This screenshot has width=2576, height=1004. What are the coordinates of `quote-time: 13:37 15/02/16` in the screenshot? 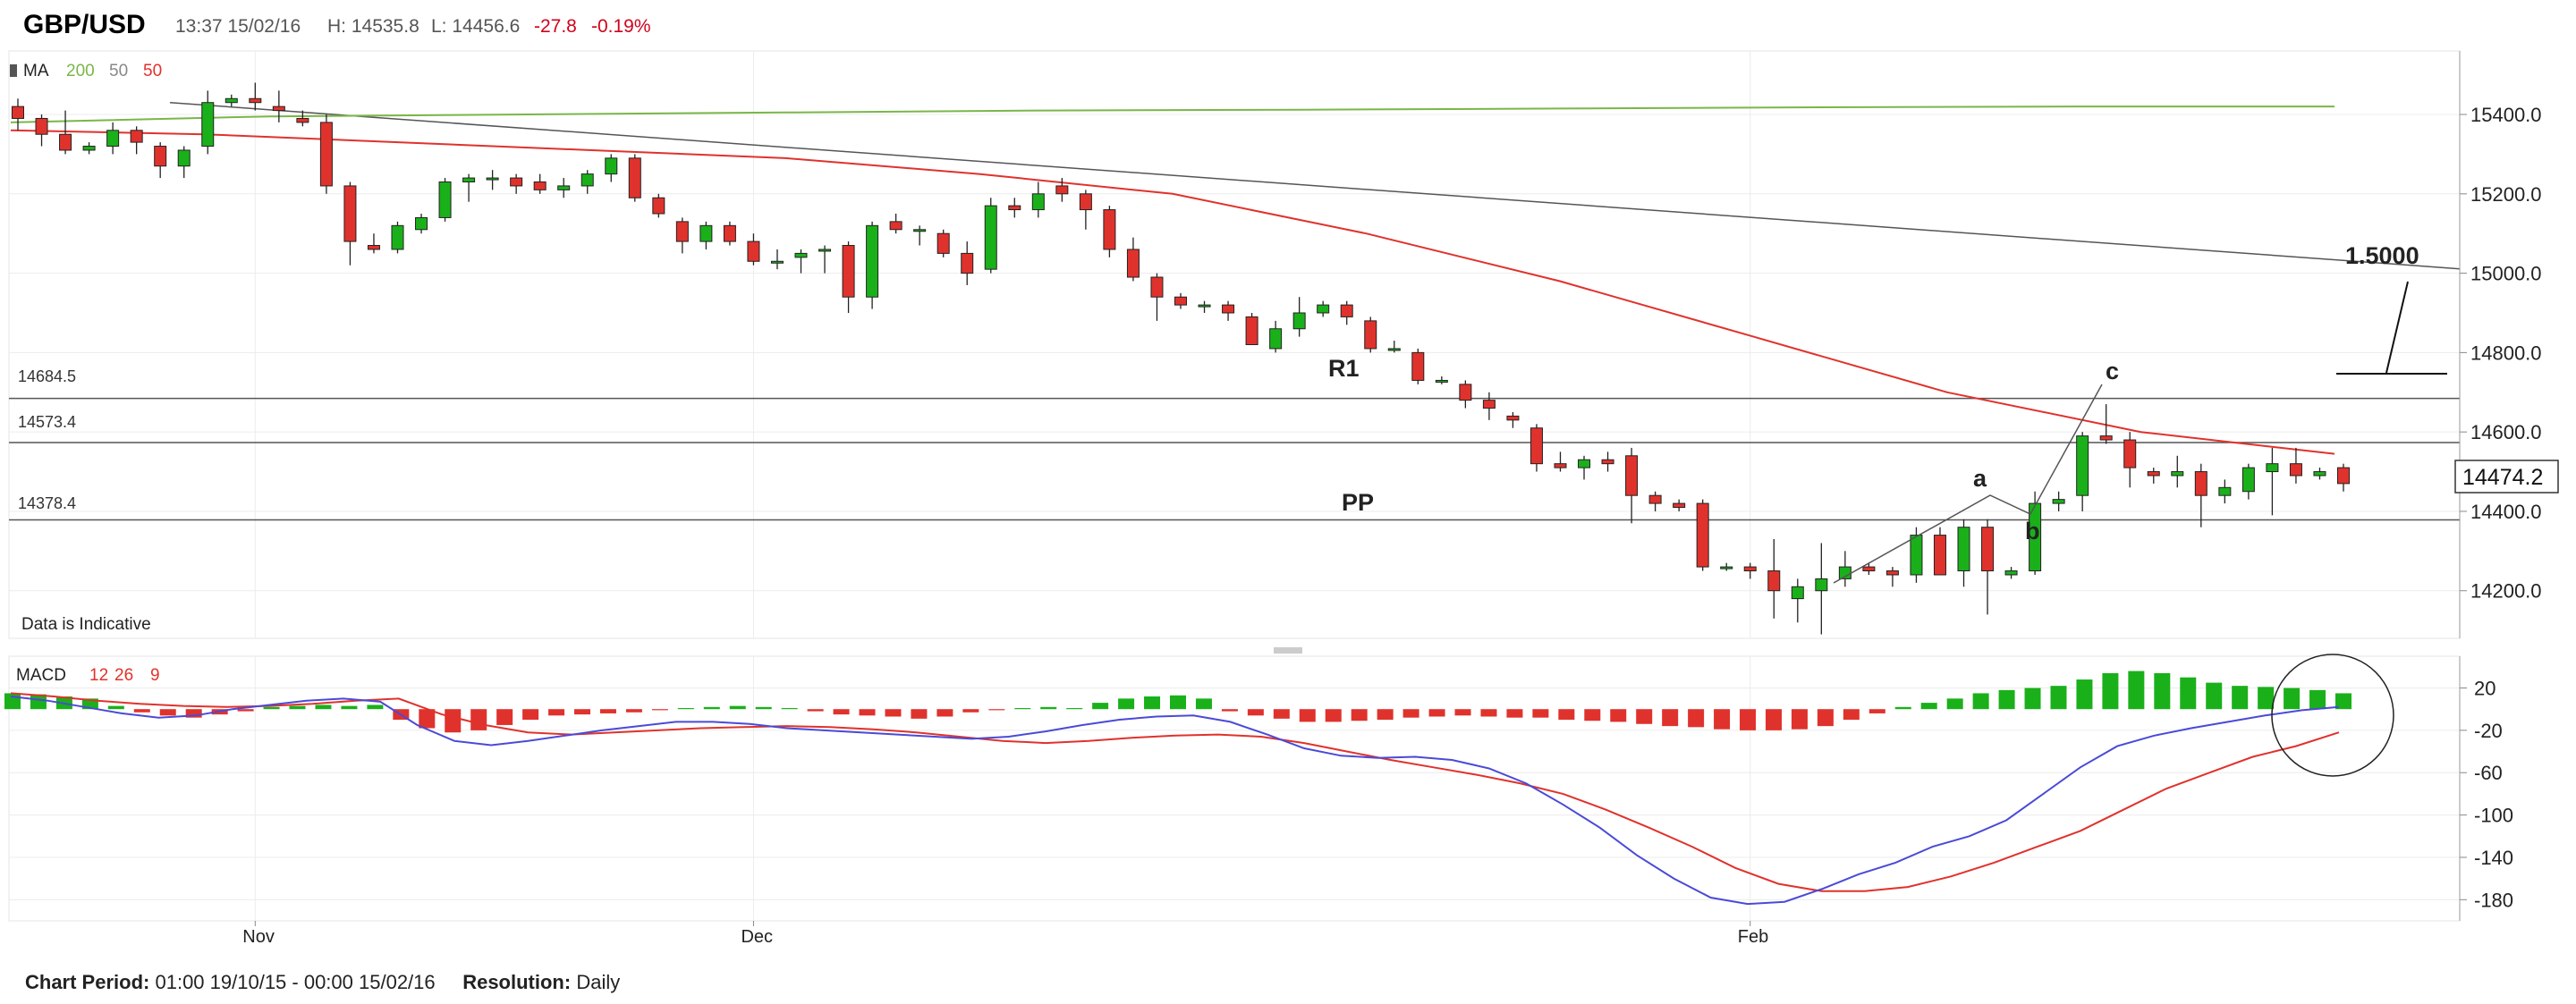 It's located at (238, 26).